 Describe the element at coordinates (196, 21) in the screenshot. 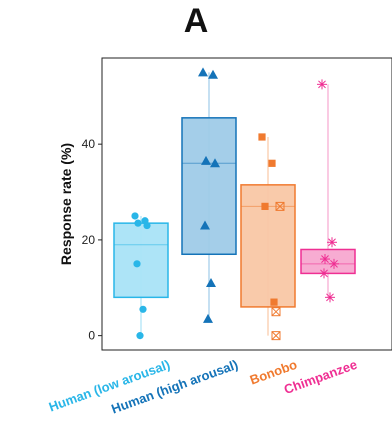

I see `panel-letter: A` at that location.